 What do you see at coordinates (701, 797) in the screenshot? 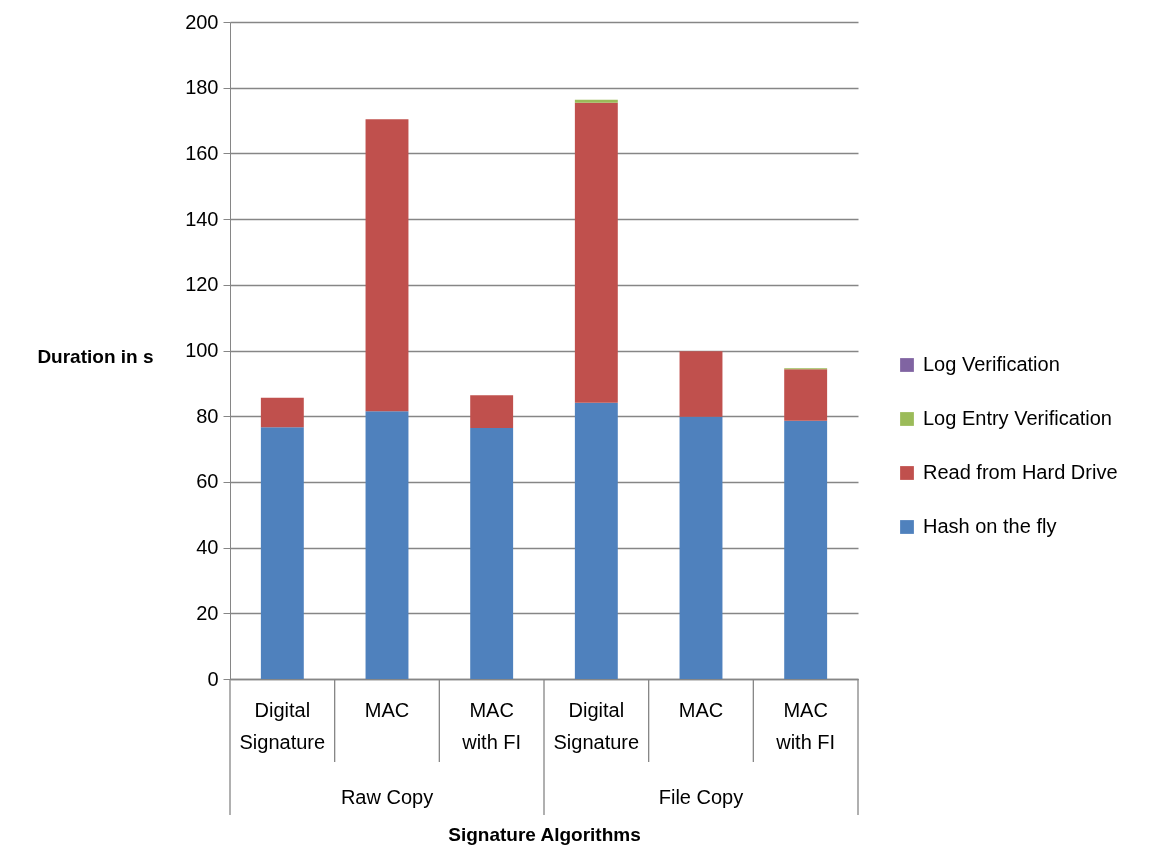
I see `text: File Copy` at bounding box center [701, 797].